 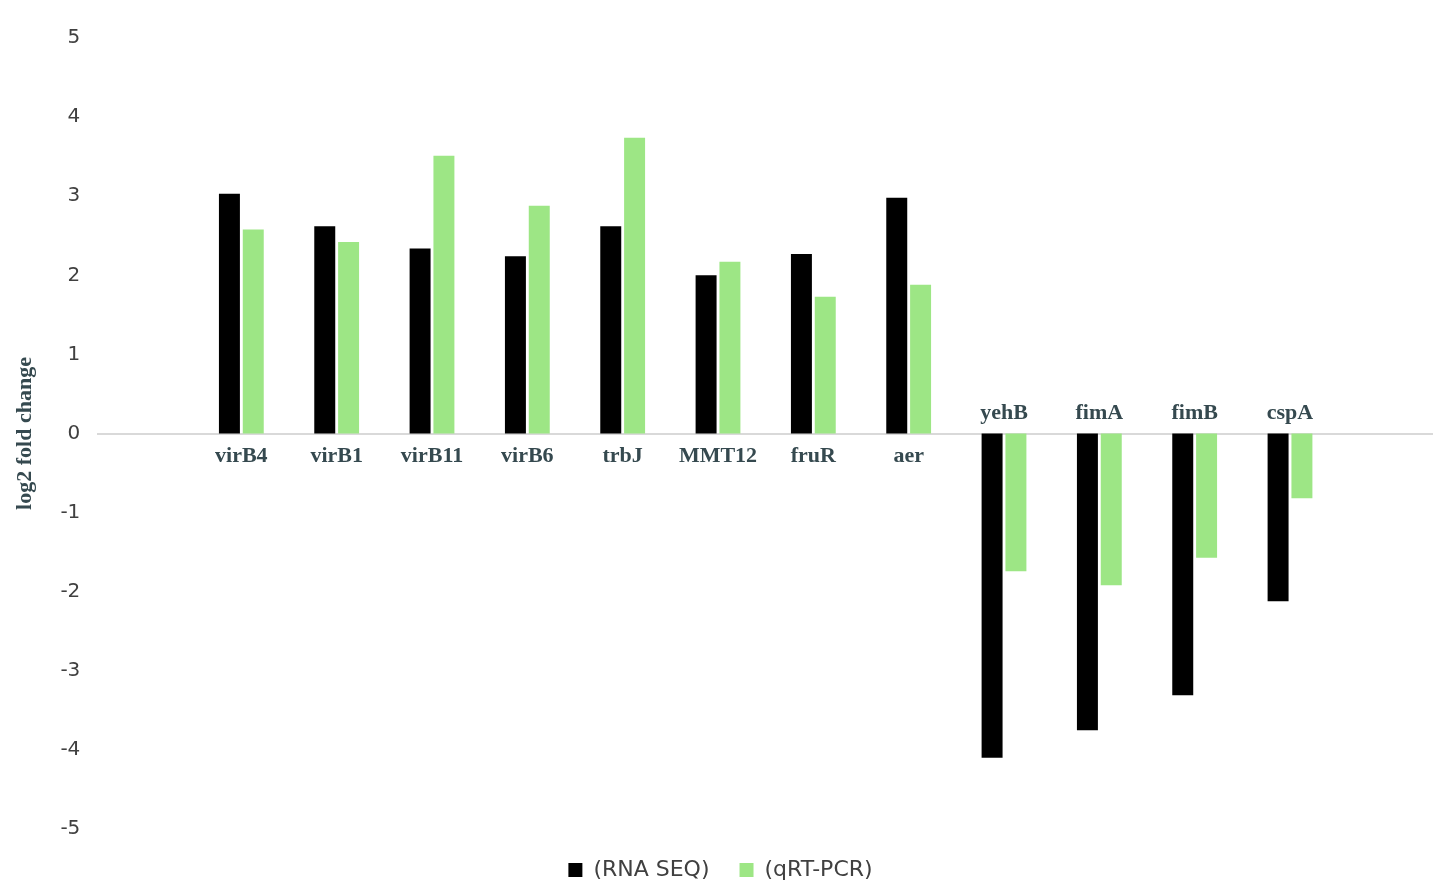 I want to click on x-tick-label: fimB, so click(x=1195, y=412).